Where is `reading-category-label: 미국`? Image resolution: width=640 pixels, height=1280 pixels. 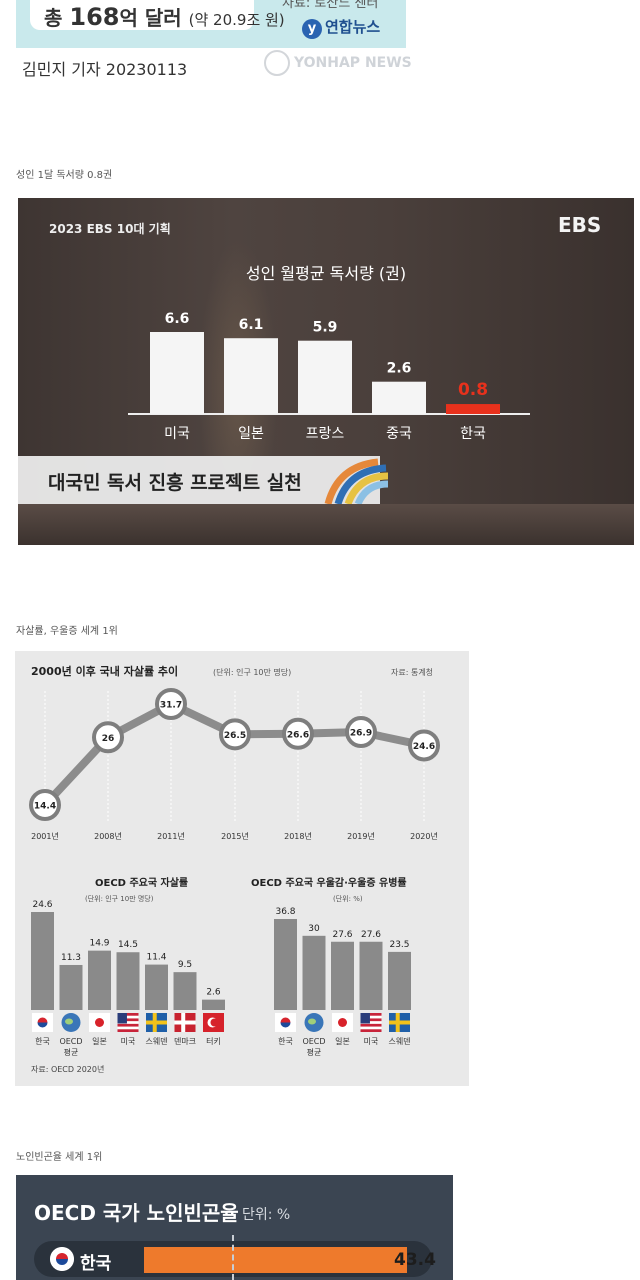
reading-category-label: 미국 is located at coordinates (177, 434).